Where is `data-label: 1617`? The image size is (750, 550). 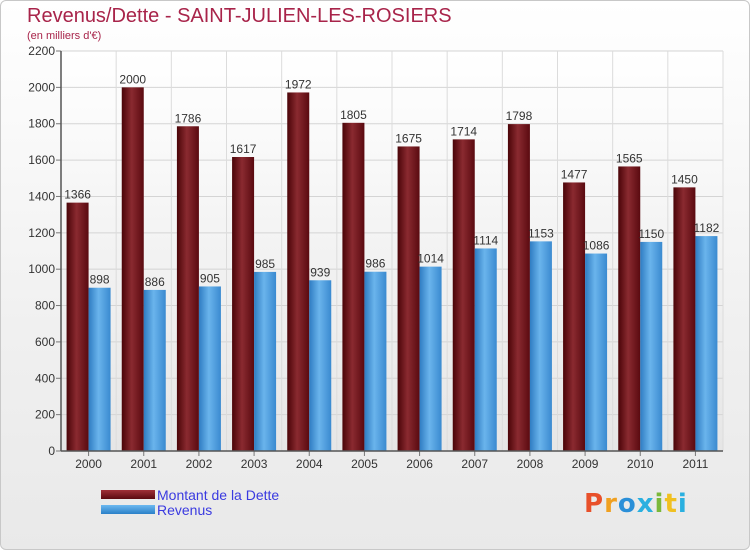 data-label: 1617 is located at coordinates (243, 149).